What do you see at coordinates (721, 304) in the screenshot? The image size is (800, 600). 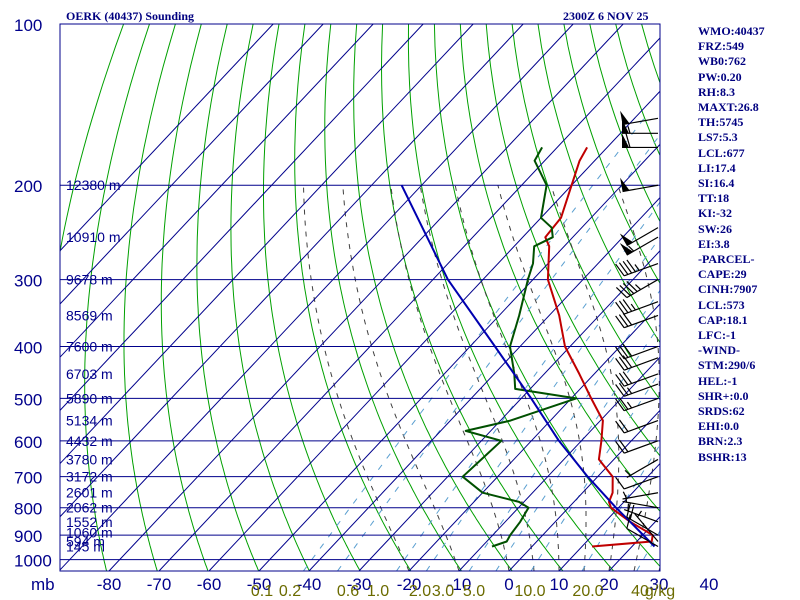 I see `index-line: LCL:573` at bounding box center [721, 304].